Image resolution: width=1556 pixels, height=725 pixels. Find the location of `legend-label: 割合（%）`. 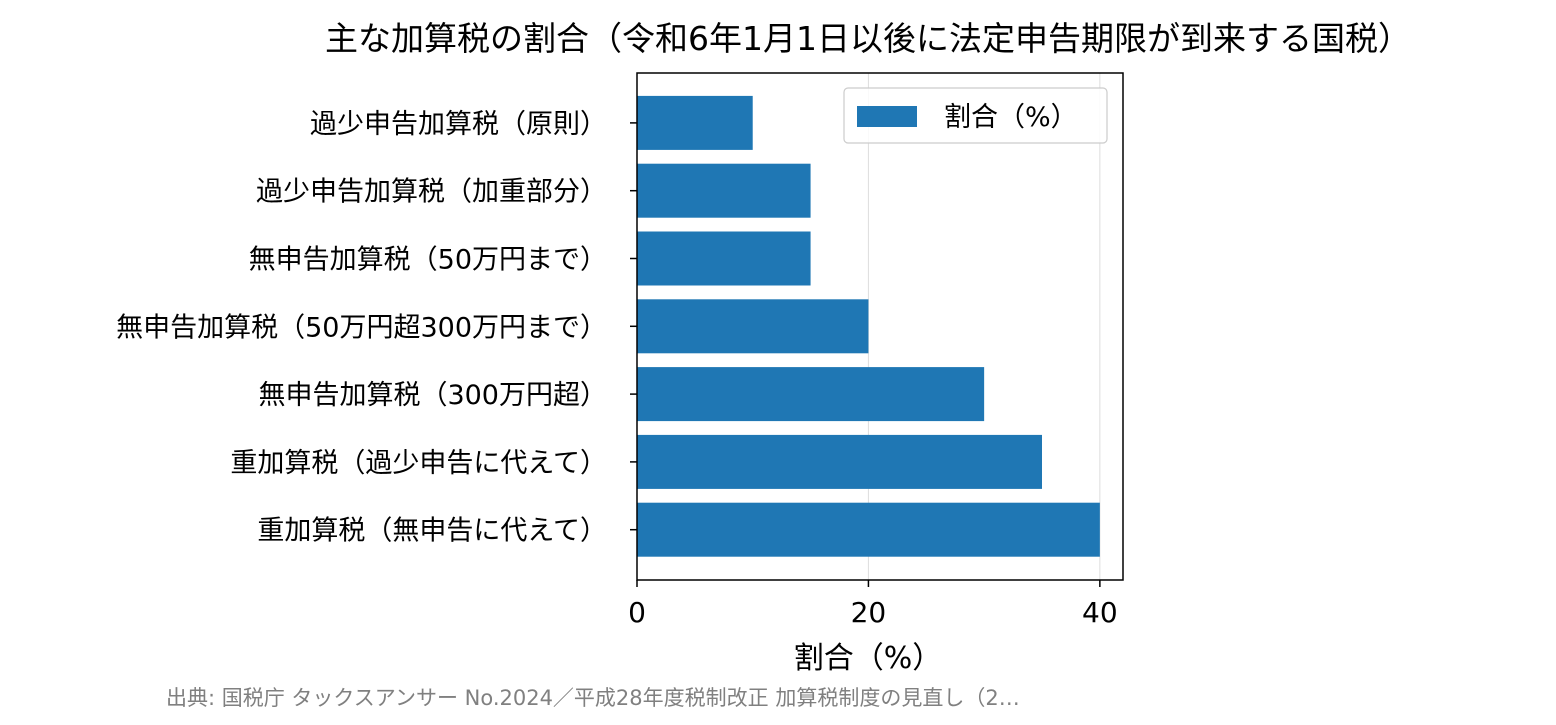

legend-label: 割合（%） is located at coordinates (1011, 117).